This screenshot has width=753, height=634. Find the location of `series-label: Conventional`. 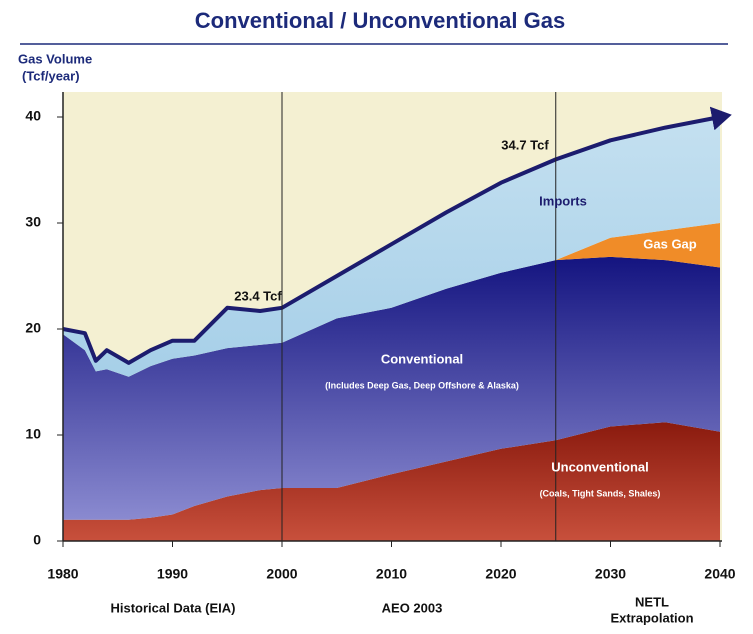

series-label: Conventional is located at coordinates (422, 358).